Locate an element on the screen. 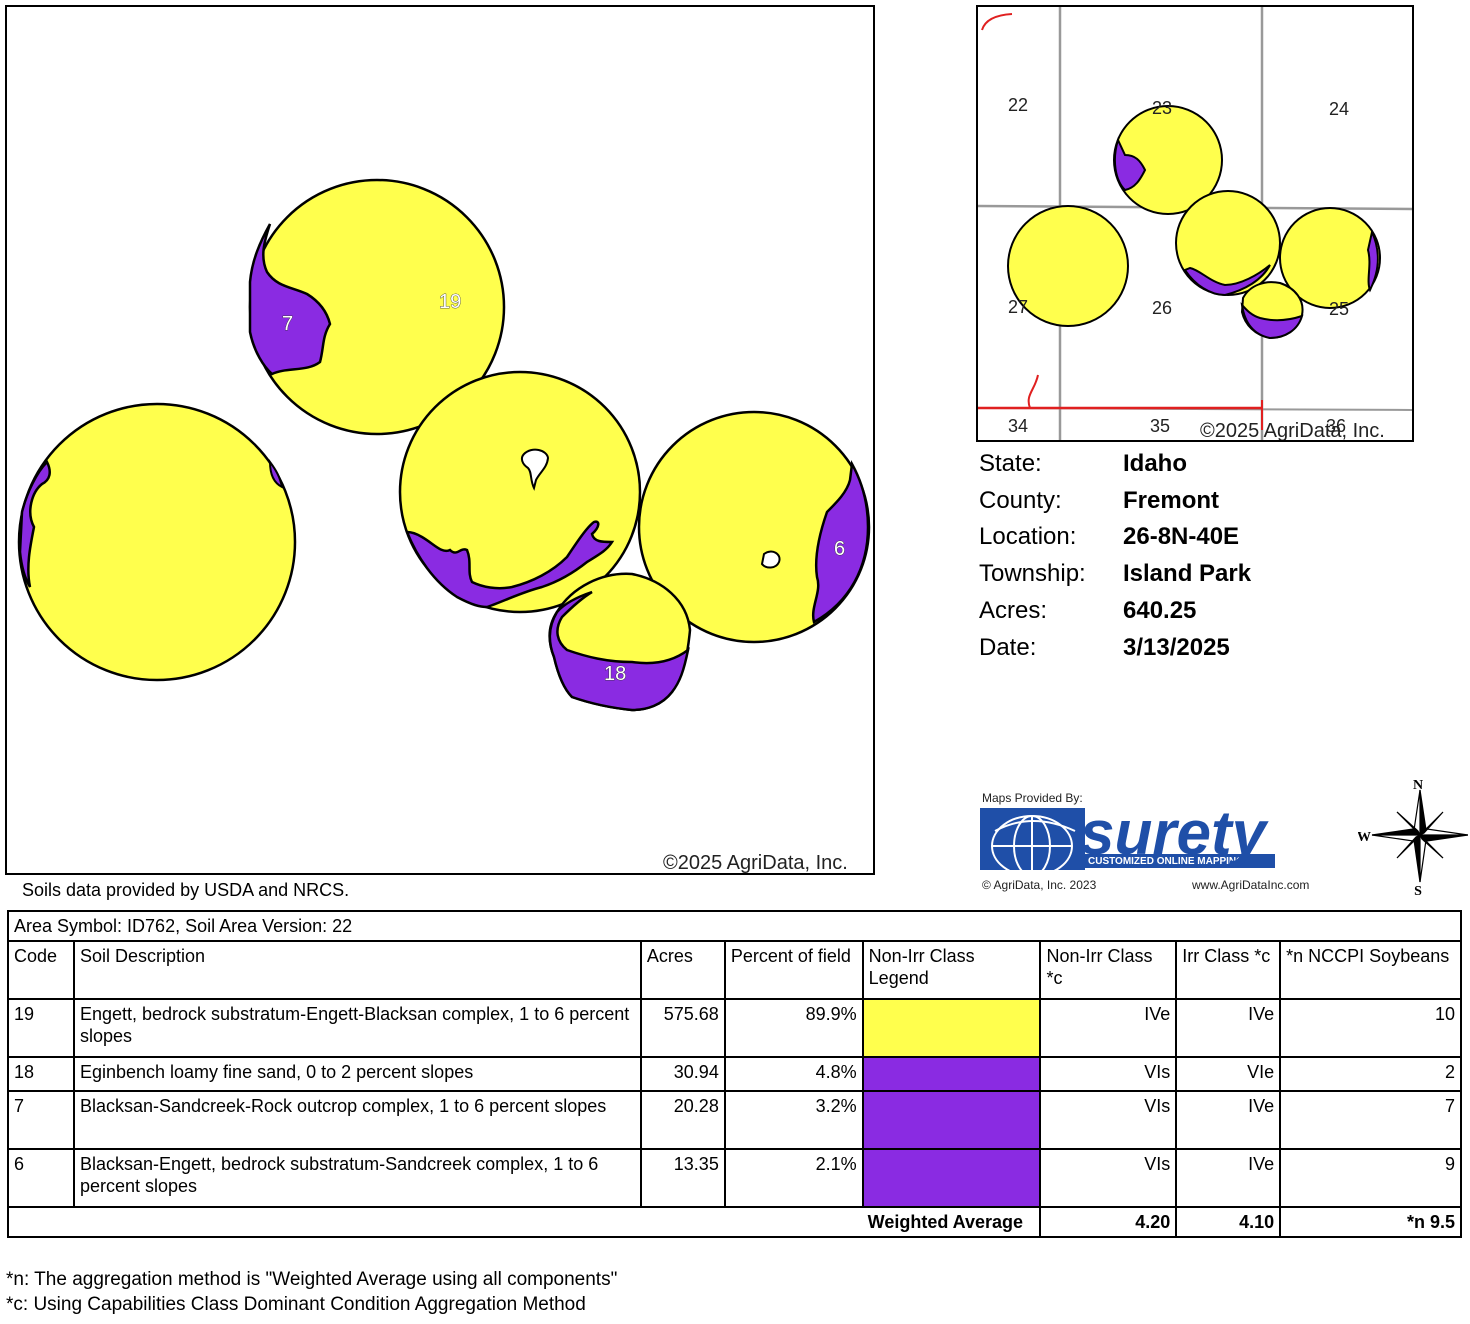 Image resolution: width=1470 pixels, height=1324 pixels. inset-section-36: 36 is located at coordinates (1336, 426).